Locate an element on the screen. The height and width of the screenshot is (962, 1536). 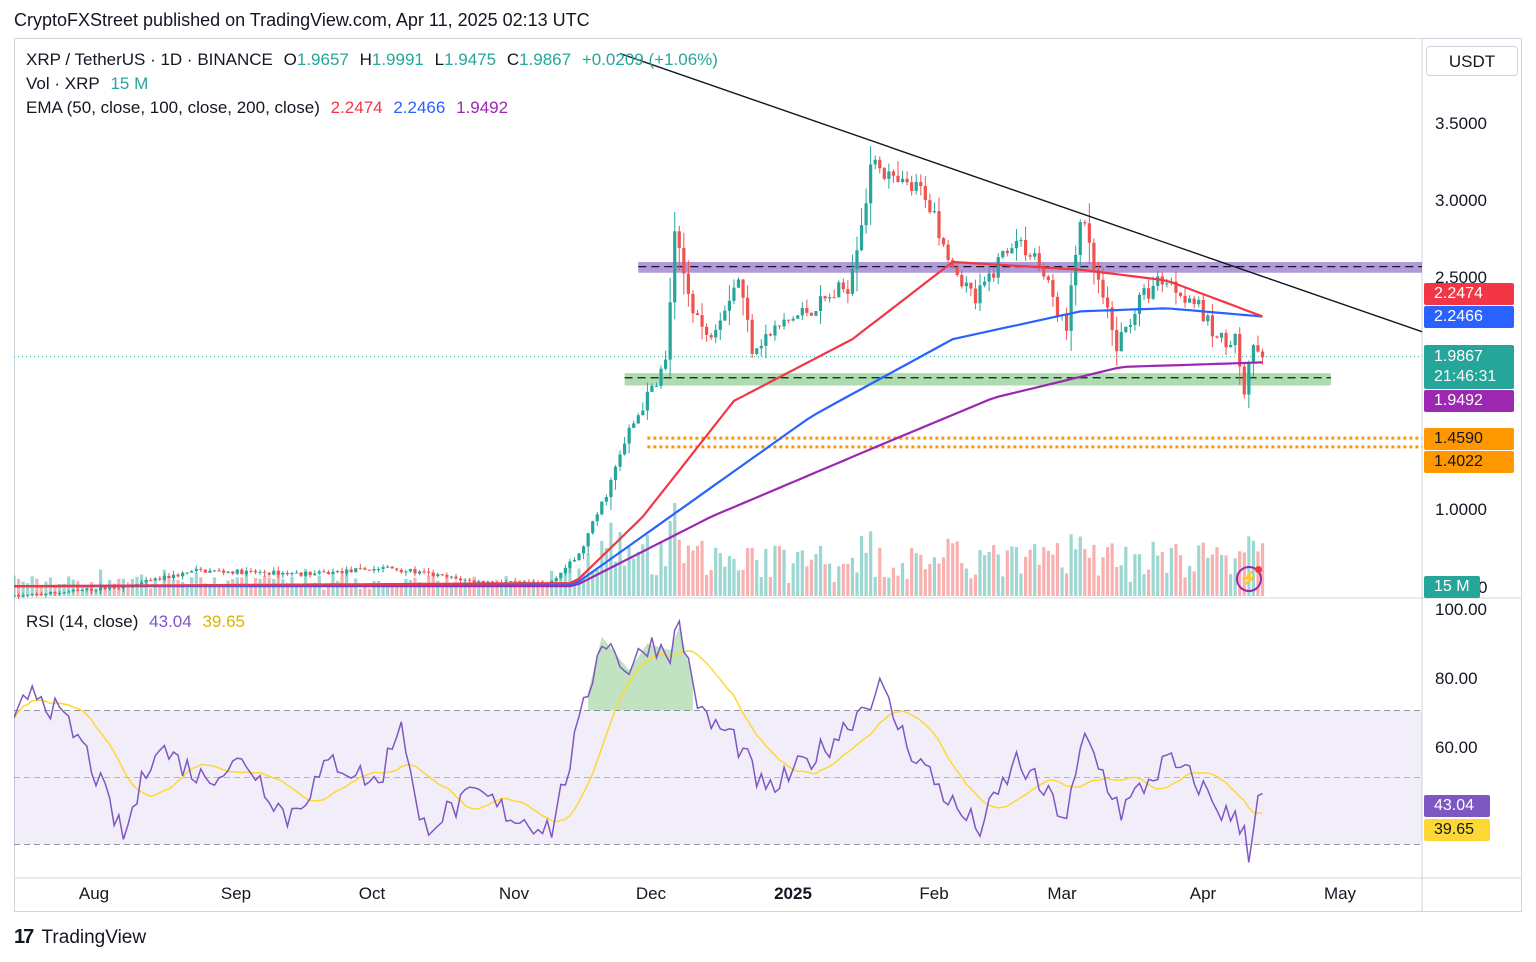
rsi-value: 43.04 is located at coordinates (170, 621).